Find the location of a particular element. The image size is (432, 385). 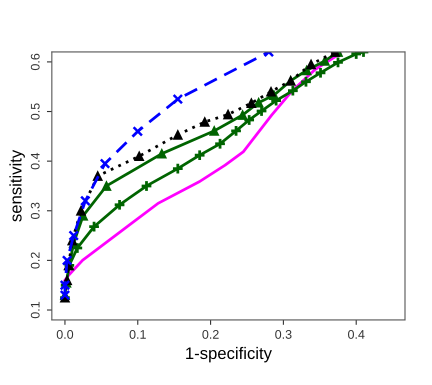

y-axis-title: sensitivity is located at coordinates (17, 186).